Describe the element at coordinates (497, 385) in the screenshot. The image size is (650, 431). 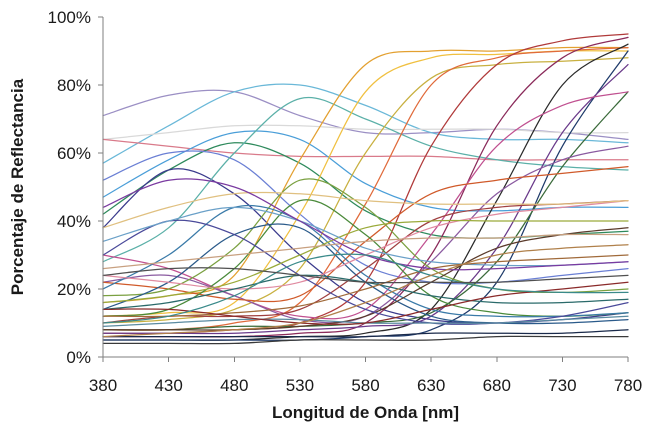
I see `x-tick-label: 680` at that location.